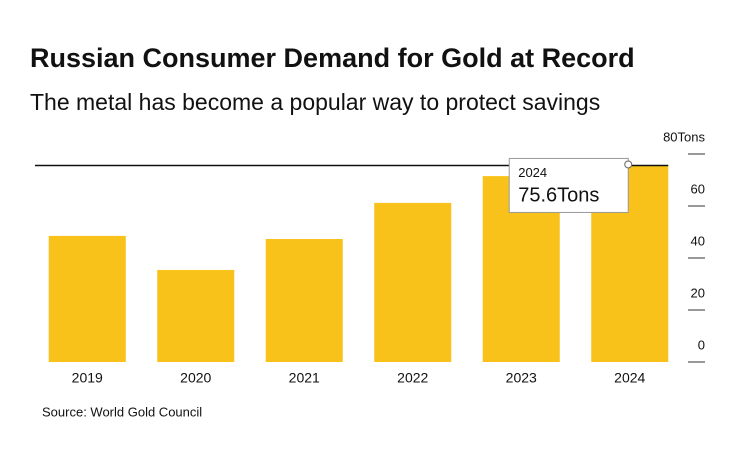 The width and height of the screenshot is (753, 471). I want to click on x-tick-label: 2021, so click(304, 378).